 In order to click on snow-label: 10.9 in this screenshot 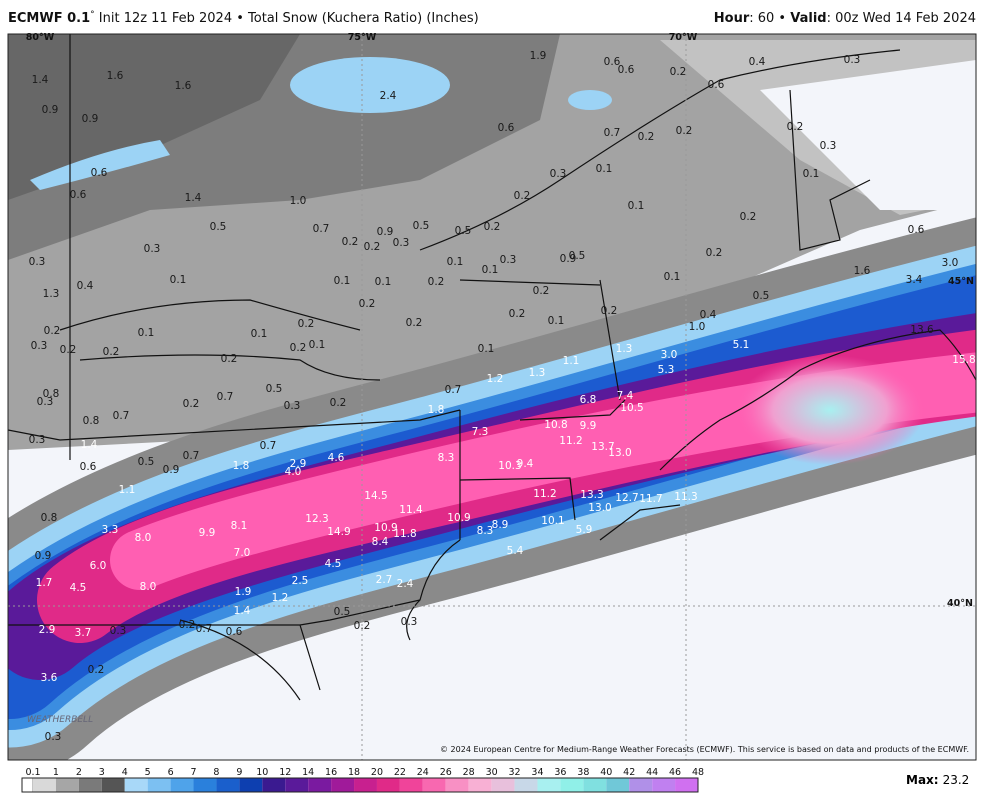, I will do `click(458, 518)`.